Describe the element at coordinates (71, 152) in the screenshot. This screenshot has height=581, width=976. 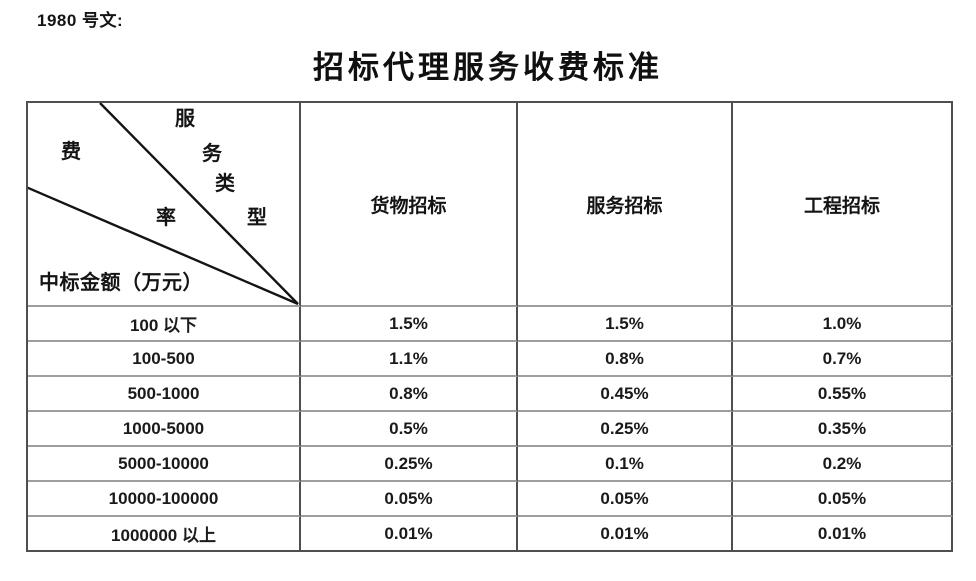
I see `corner-fee-char: 费` at that location.